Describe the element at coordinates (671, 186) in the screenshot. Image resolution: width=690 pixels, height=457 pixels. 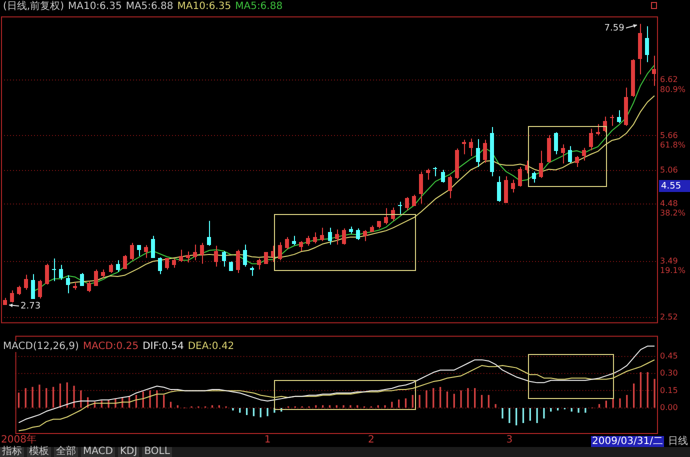
I see `text: 4.55` at that location.